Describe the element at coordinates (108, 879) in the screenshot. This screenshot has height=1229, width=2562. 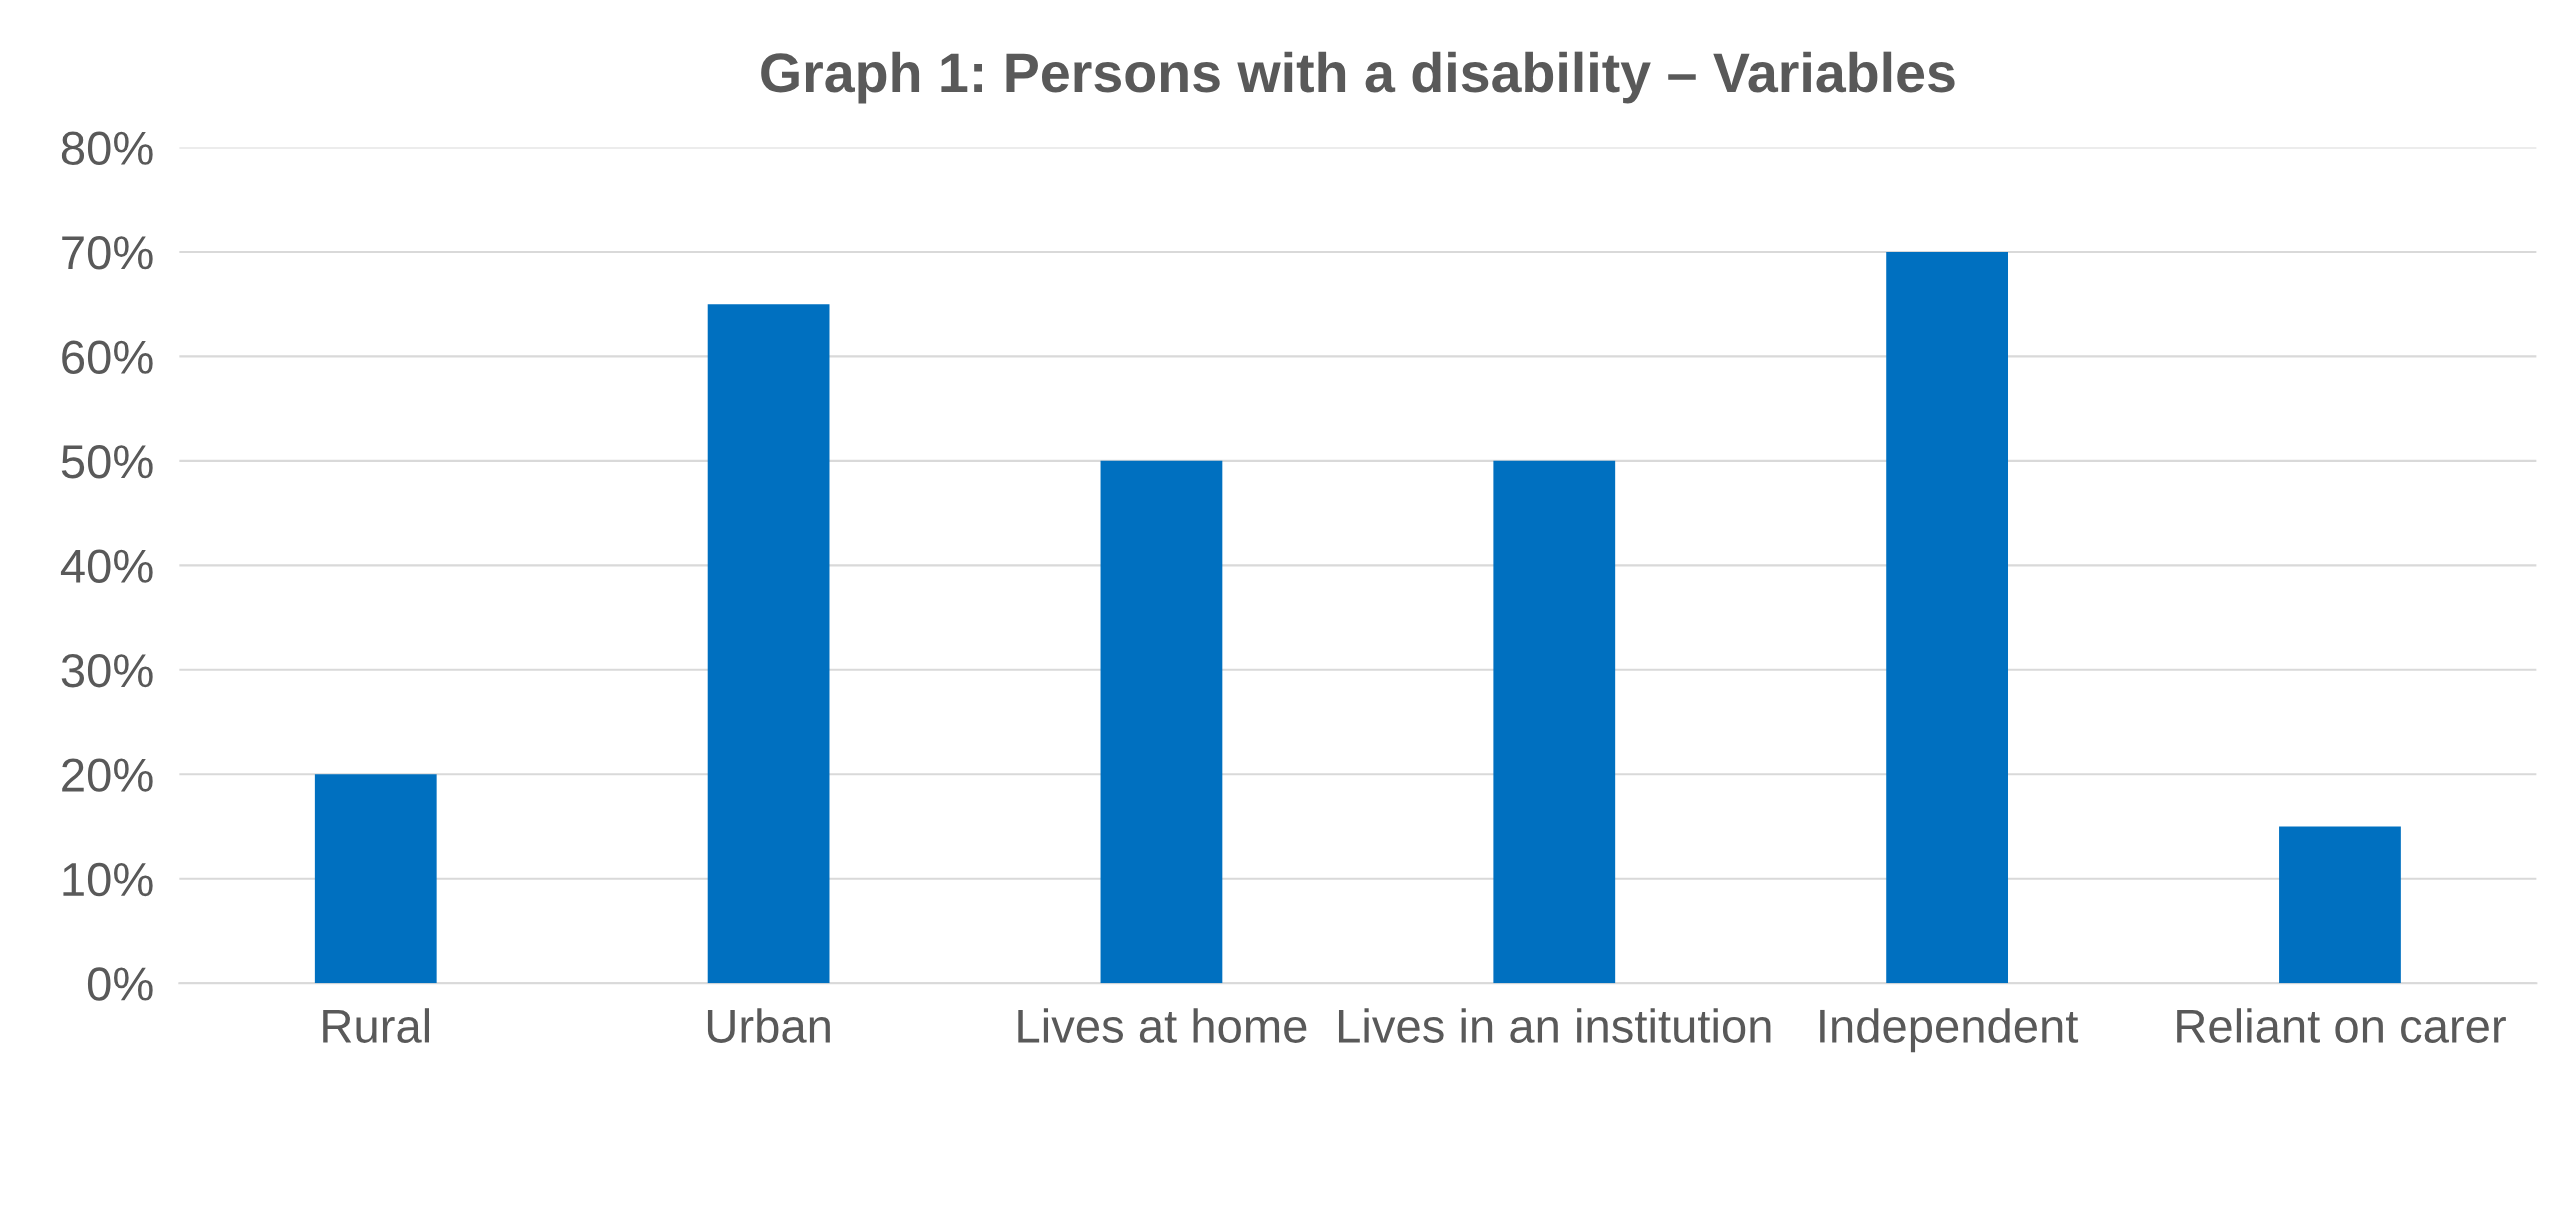
I see `y-tick-label: 10%` at that location.